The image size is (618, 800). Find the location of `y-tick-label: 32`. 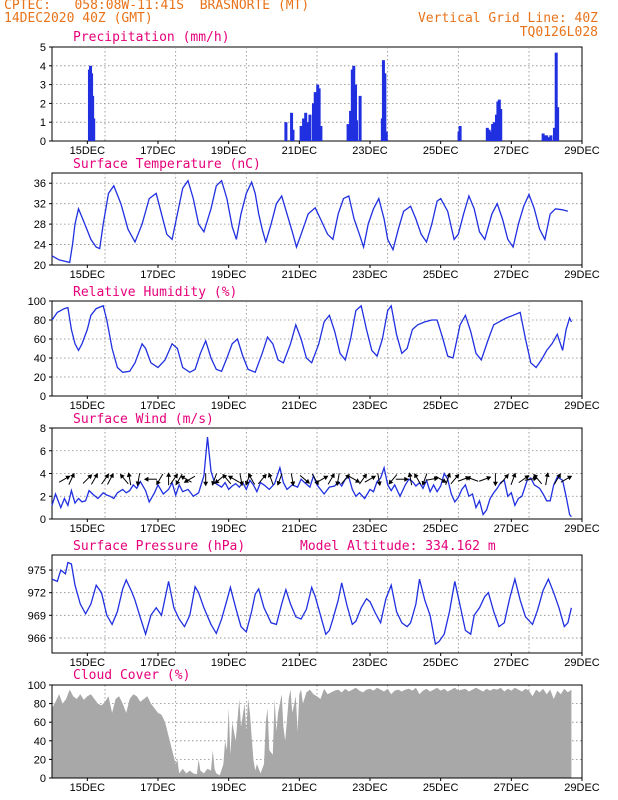

y-tick-label: 32 is located at coordinates (40, 205).